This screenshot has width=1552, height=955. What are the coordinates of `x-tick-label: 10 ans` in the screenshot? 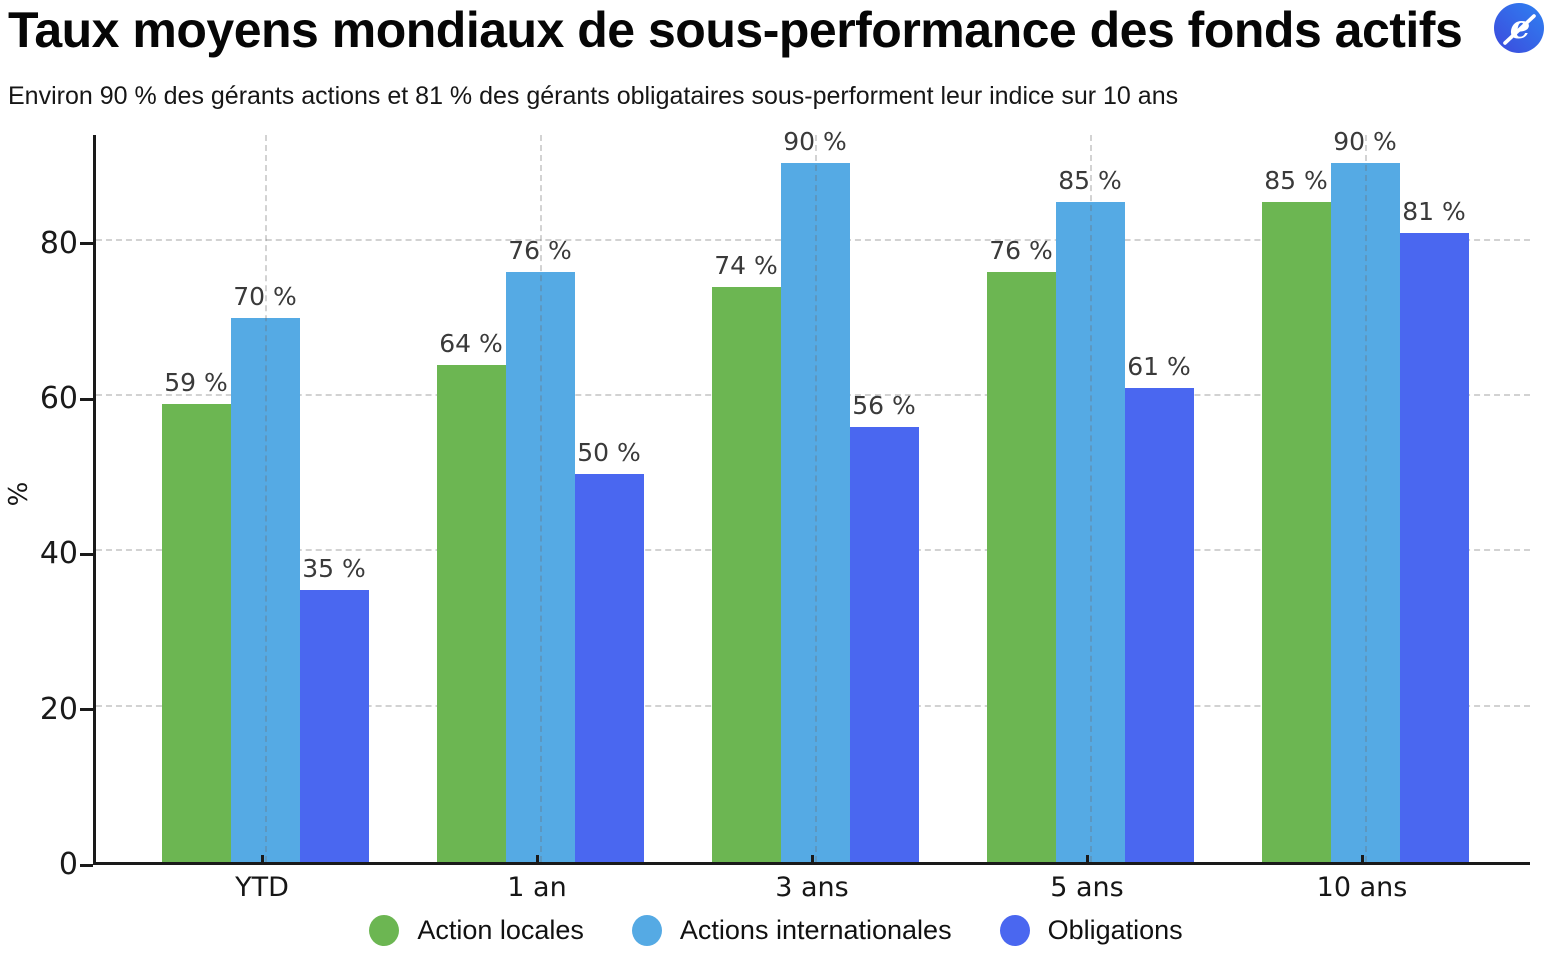 It's located at (1362, 887).